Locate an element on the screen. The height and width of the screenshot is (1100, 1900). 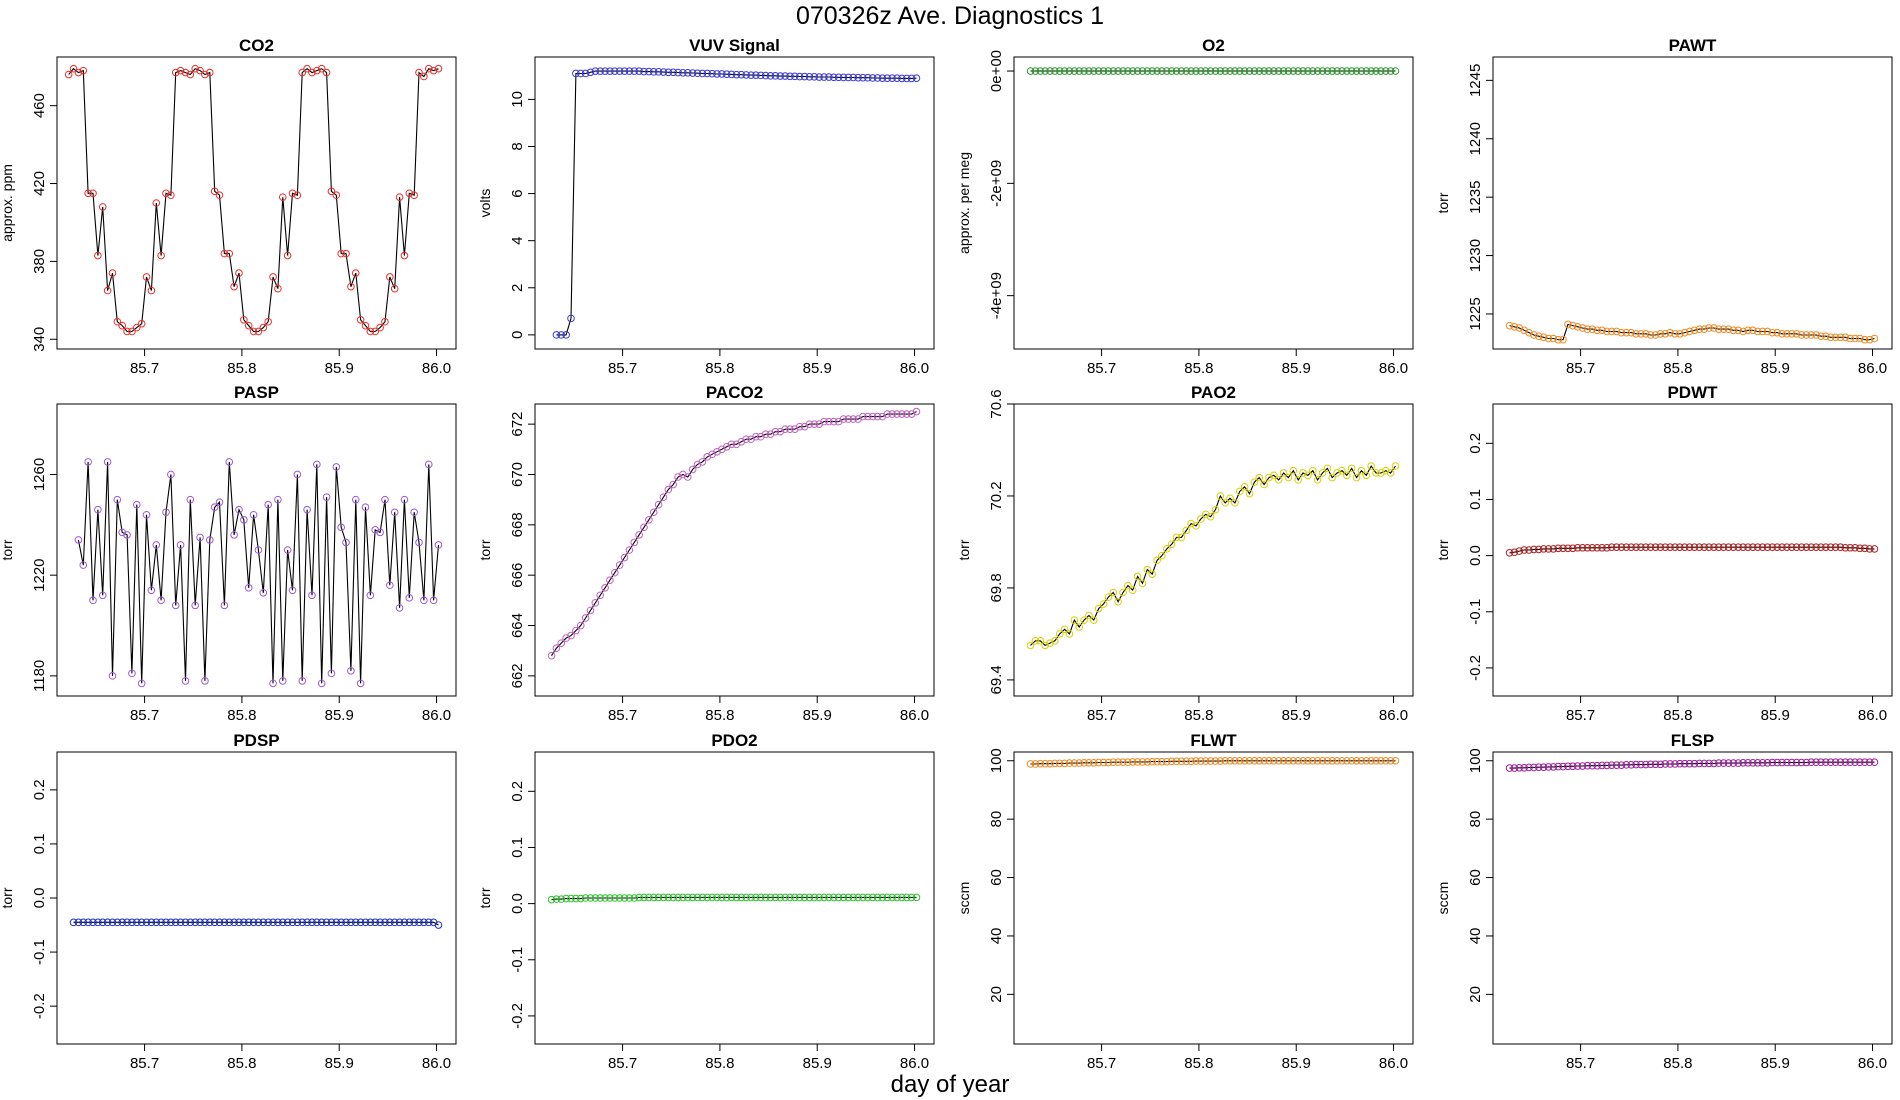
x-tick-label: 85.7 is located at coordinates (144, 715).